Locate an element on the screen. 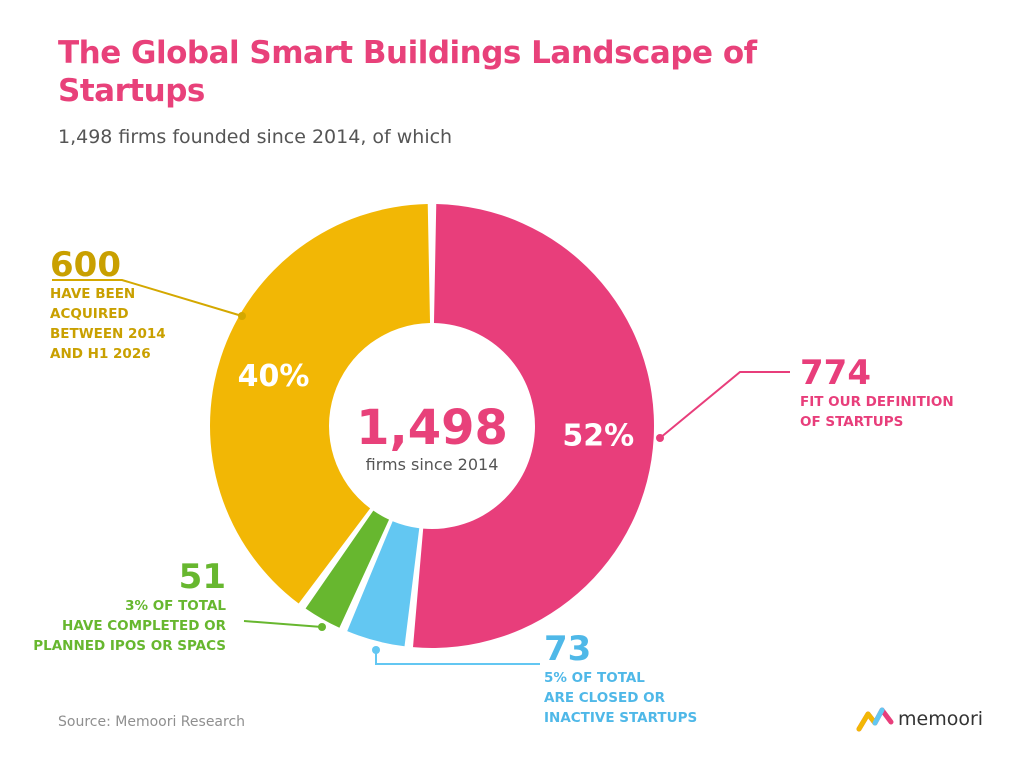  memoori-logo-text: memoori is located at coordinates (941, 719).